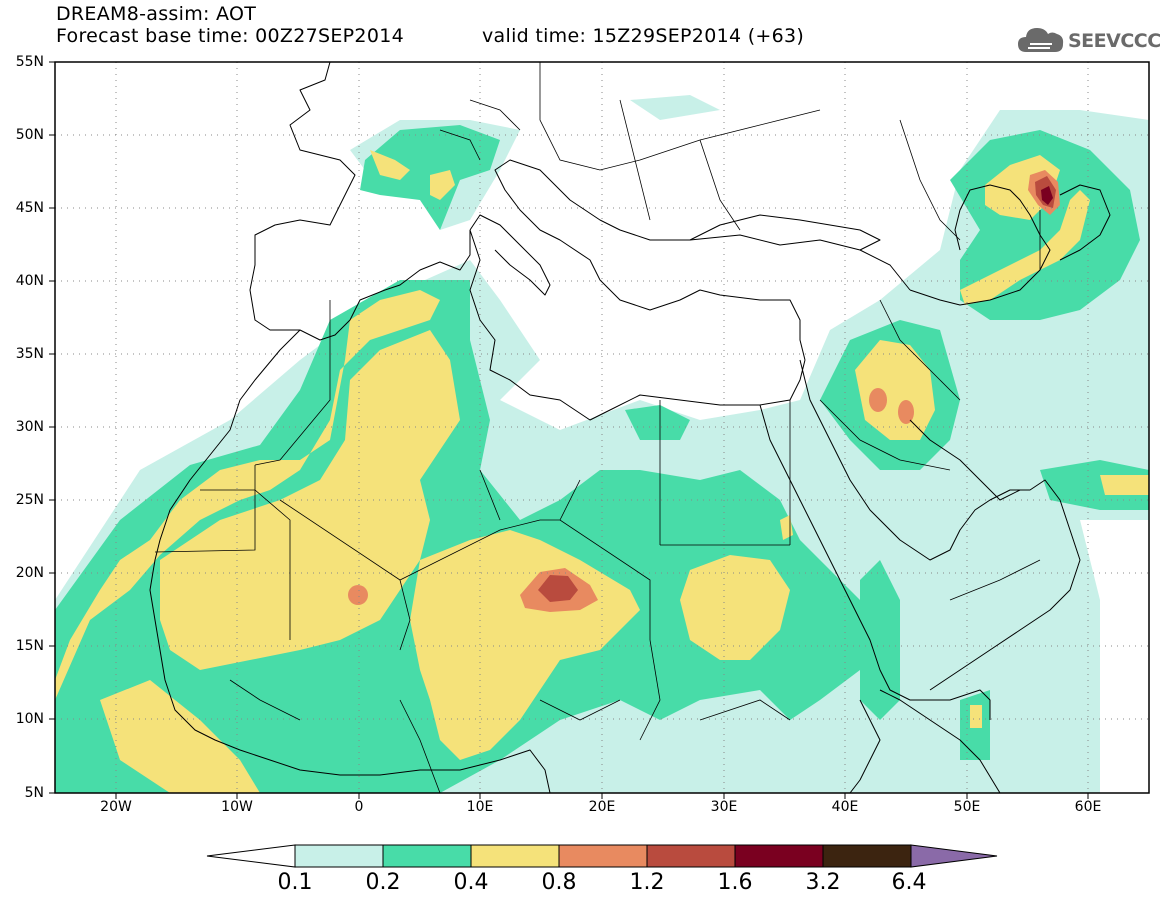 This screenshot has width=1165, height=905. Describe the element at coordinates (735, 882) in the screenshot. I see `legend-label: 1.6` at that location.